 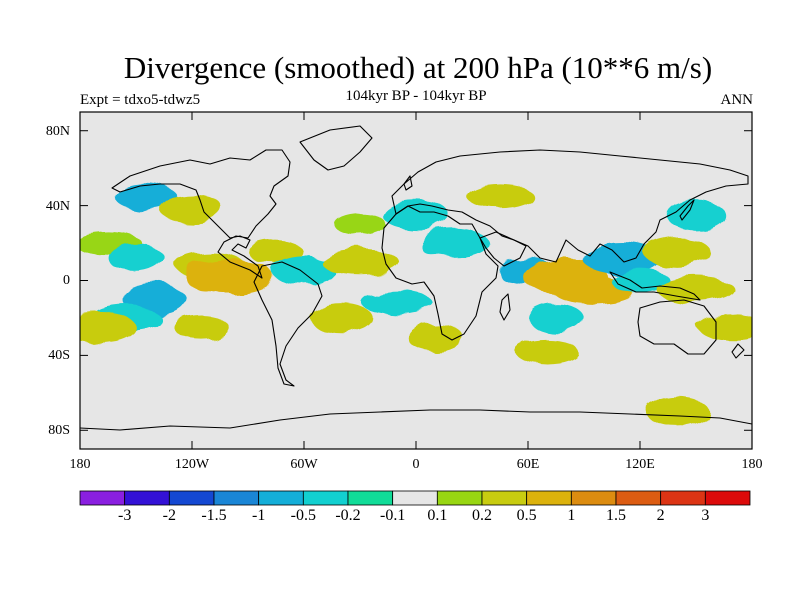 I want to click on indonesia-coast, so click(x=655, y=286).